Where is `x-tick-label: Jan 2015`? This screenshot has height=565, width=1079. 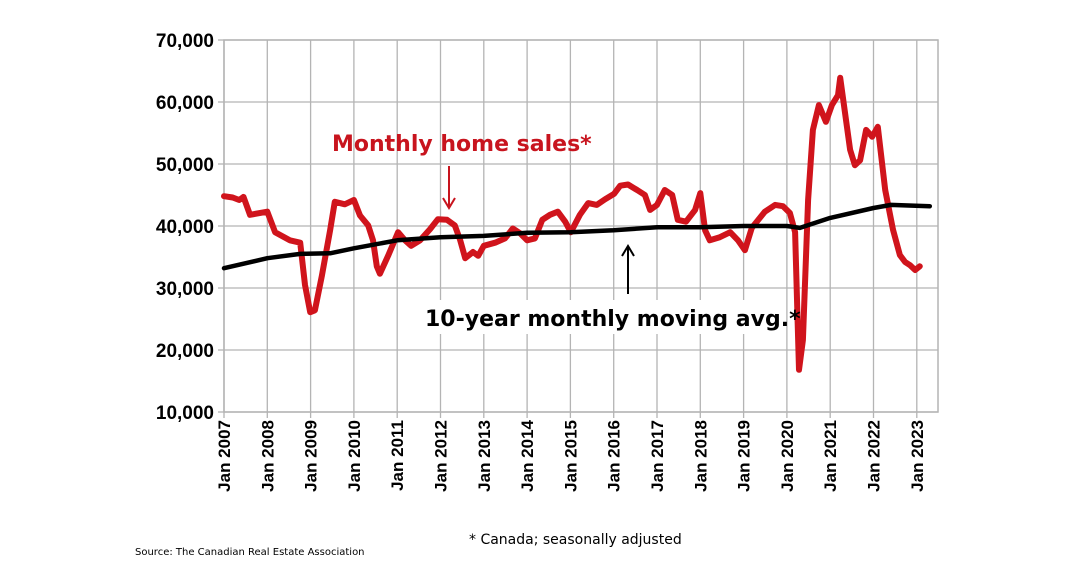
x-tick-label: Jan 2015 is located at coordinates (570, 456).